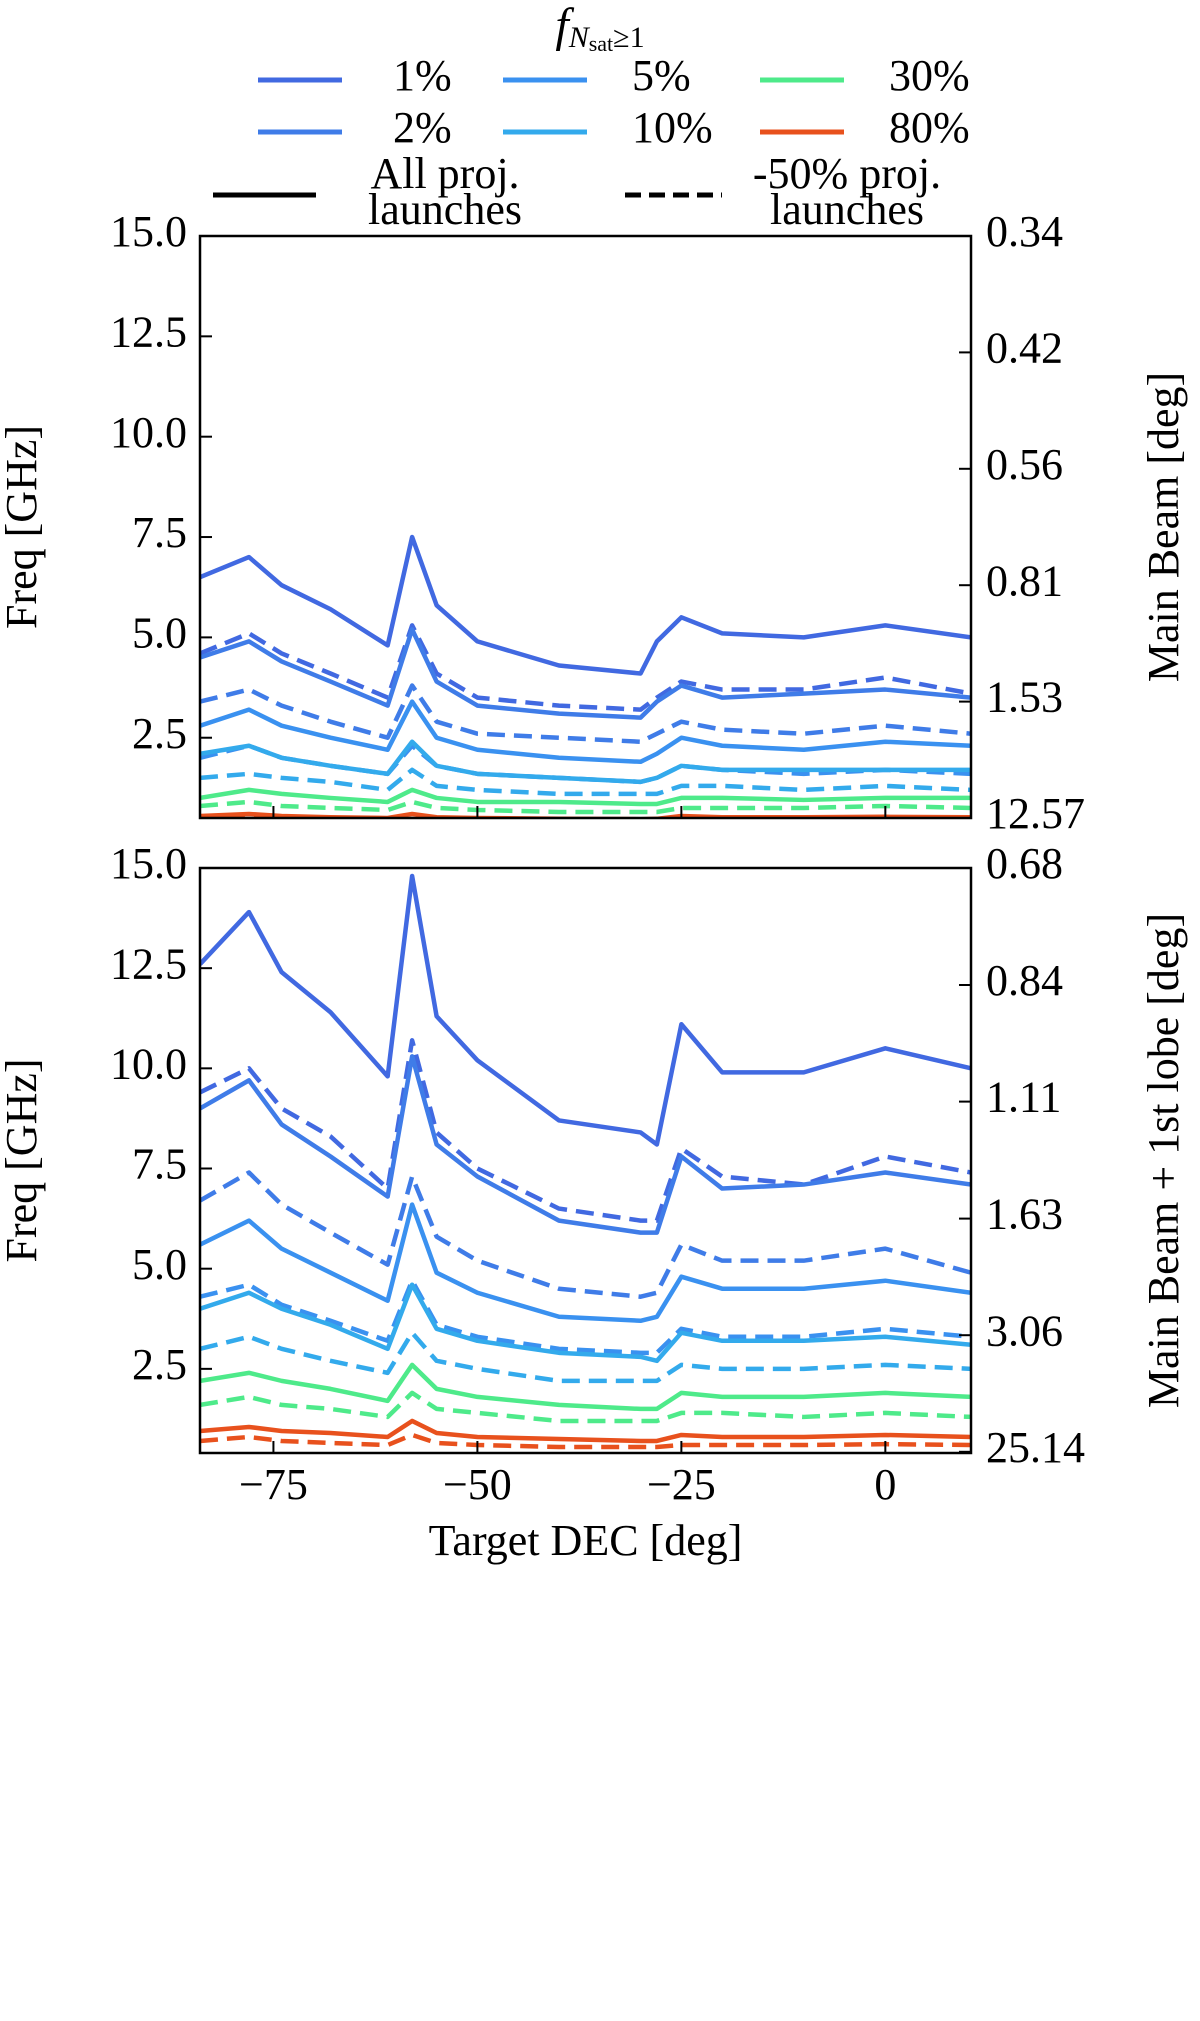 This screenshot has height=2021, width=1200. What do you see at coordinates (601, 43) in the screenshot?
I see `legend-title-subsubscript: sat` at bounding box center [601, 43].